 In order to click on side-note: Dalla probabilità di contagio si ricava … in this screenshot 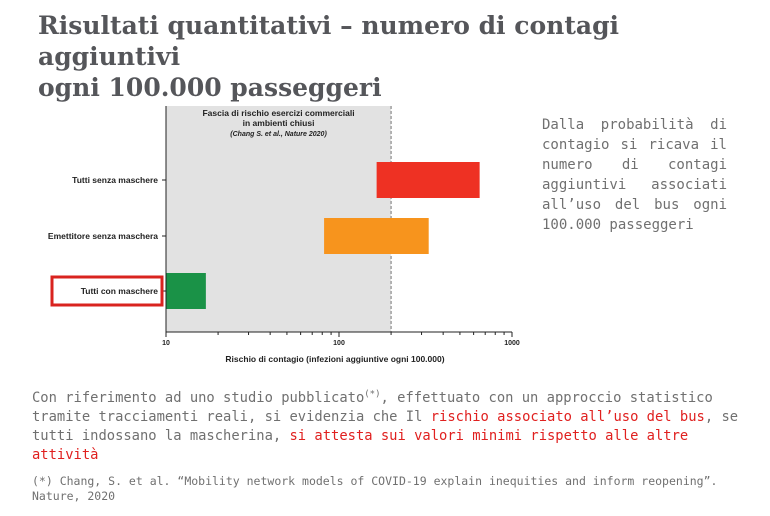, I will do `click(634, 175)`.